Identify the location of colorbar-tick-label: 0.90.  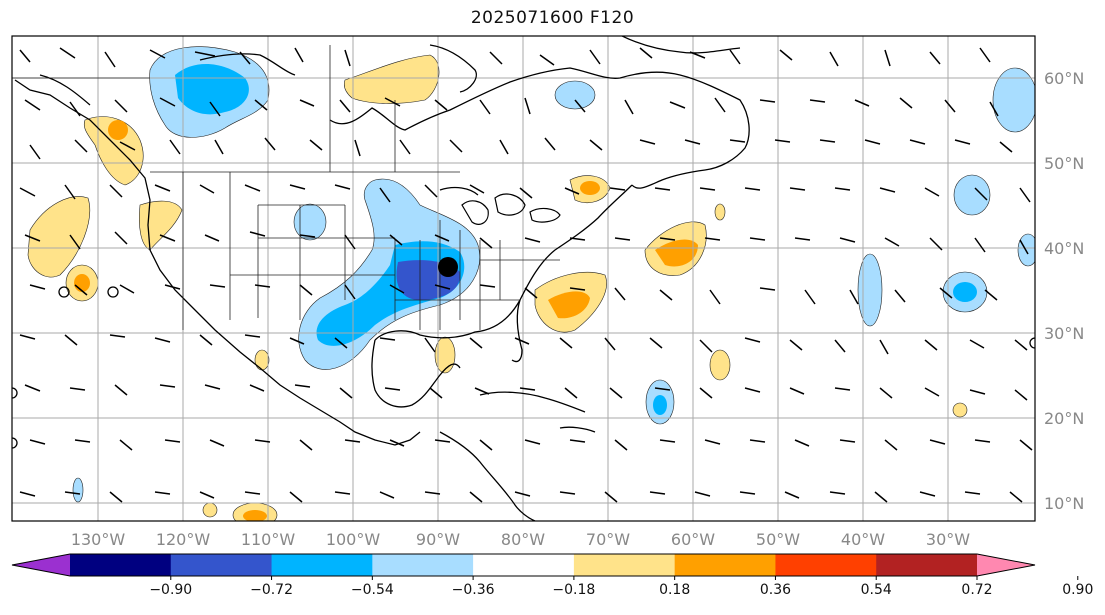
(1077, 590).